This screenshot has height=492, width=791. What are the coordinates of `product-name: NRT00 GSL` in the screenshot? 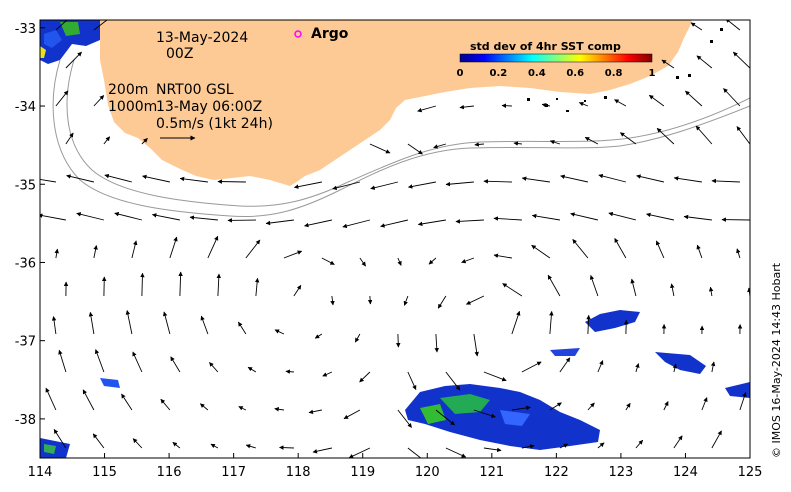 It's located at (195, 90).